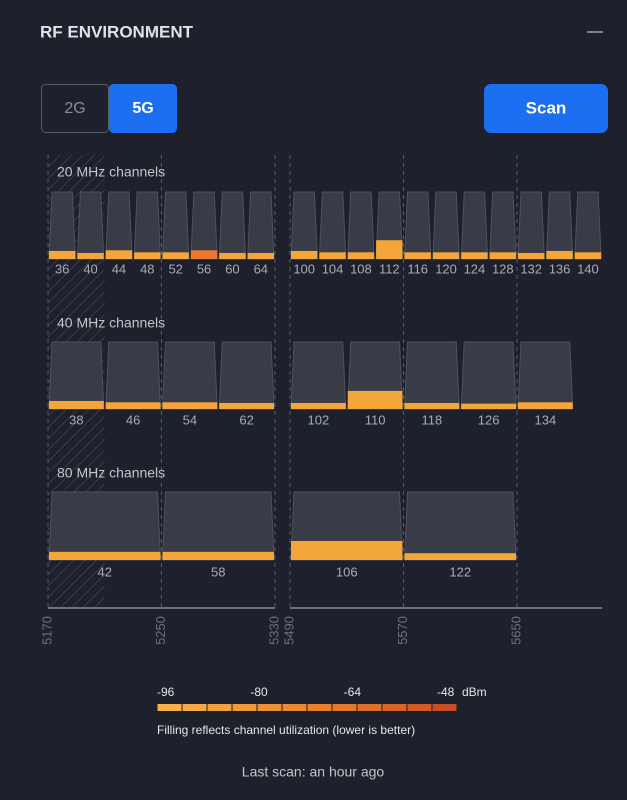 This screenshot has width=627, height=800. I want to click on frequency-tick-label: 5570, so click(402, 630).